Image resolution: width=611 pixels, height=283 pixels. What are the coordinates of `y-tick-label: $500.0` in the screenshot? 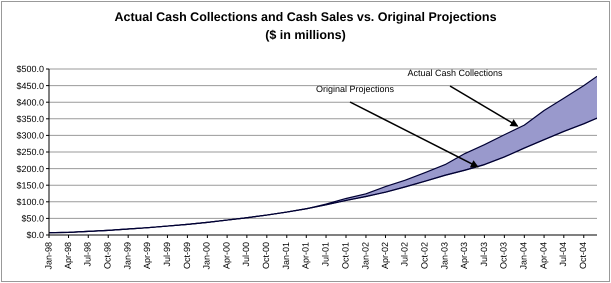 It's located at (30, 69).